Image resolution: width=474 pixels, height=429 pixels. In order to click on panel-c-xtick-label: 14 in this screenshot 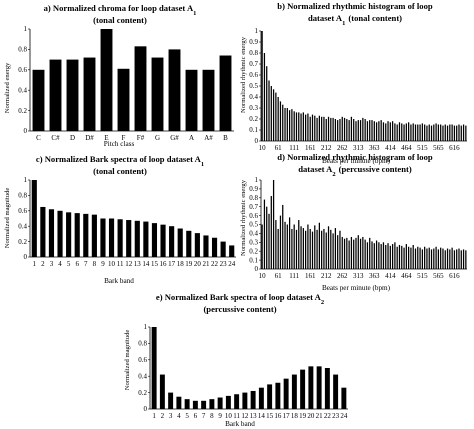, I will do `click(146, 264)`.